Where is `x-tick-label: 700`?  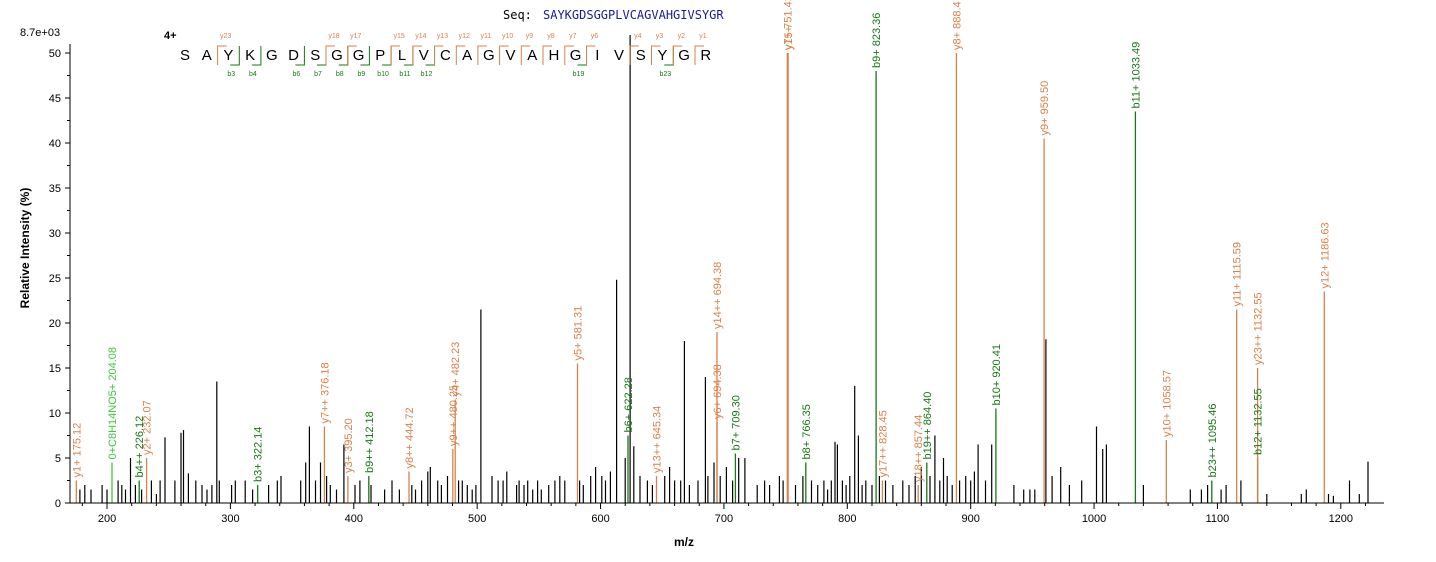
x-tick-label: 700 is located at coordinates (724, 519).